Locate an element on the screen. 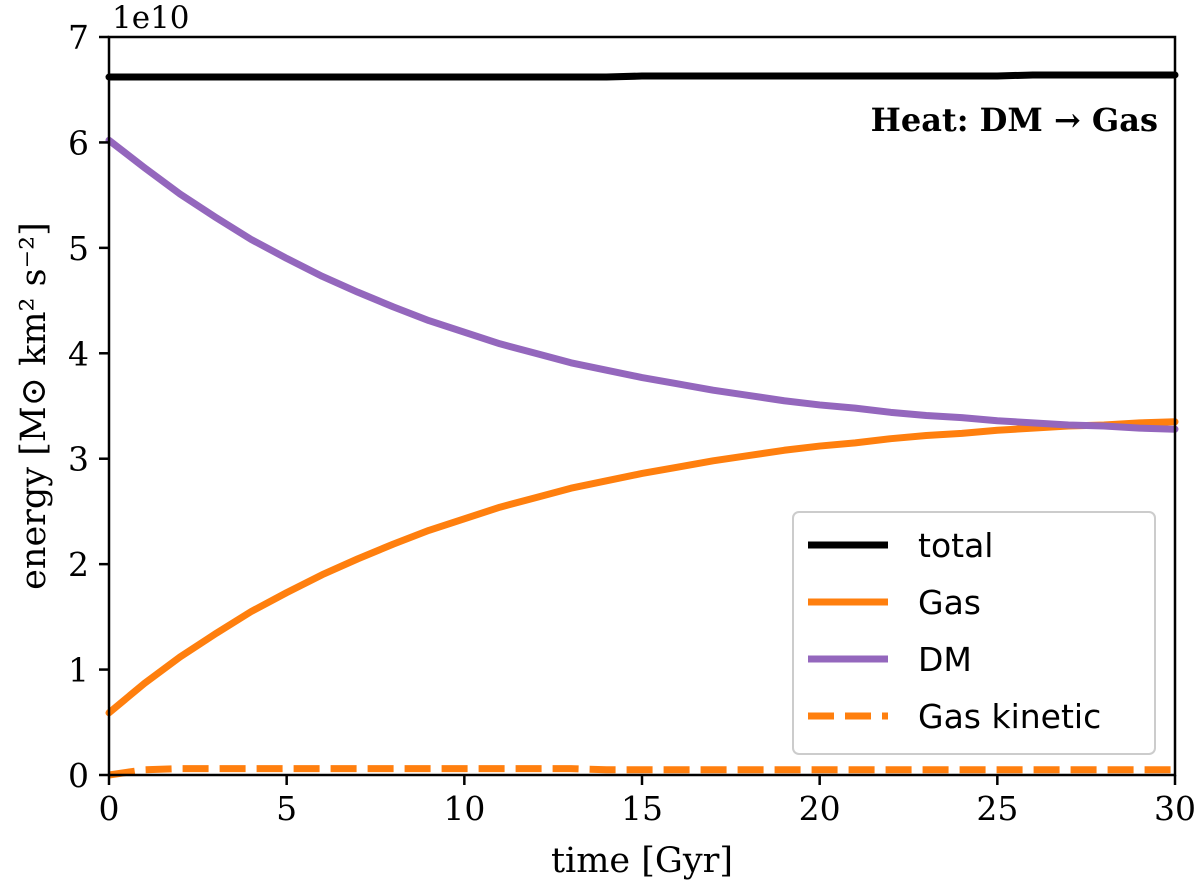  y-tick-label: 3 is located at coordinates (78, 459).